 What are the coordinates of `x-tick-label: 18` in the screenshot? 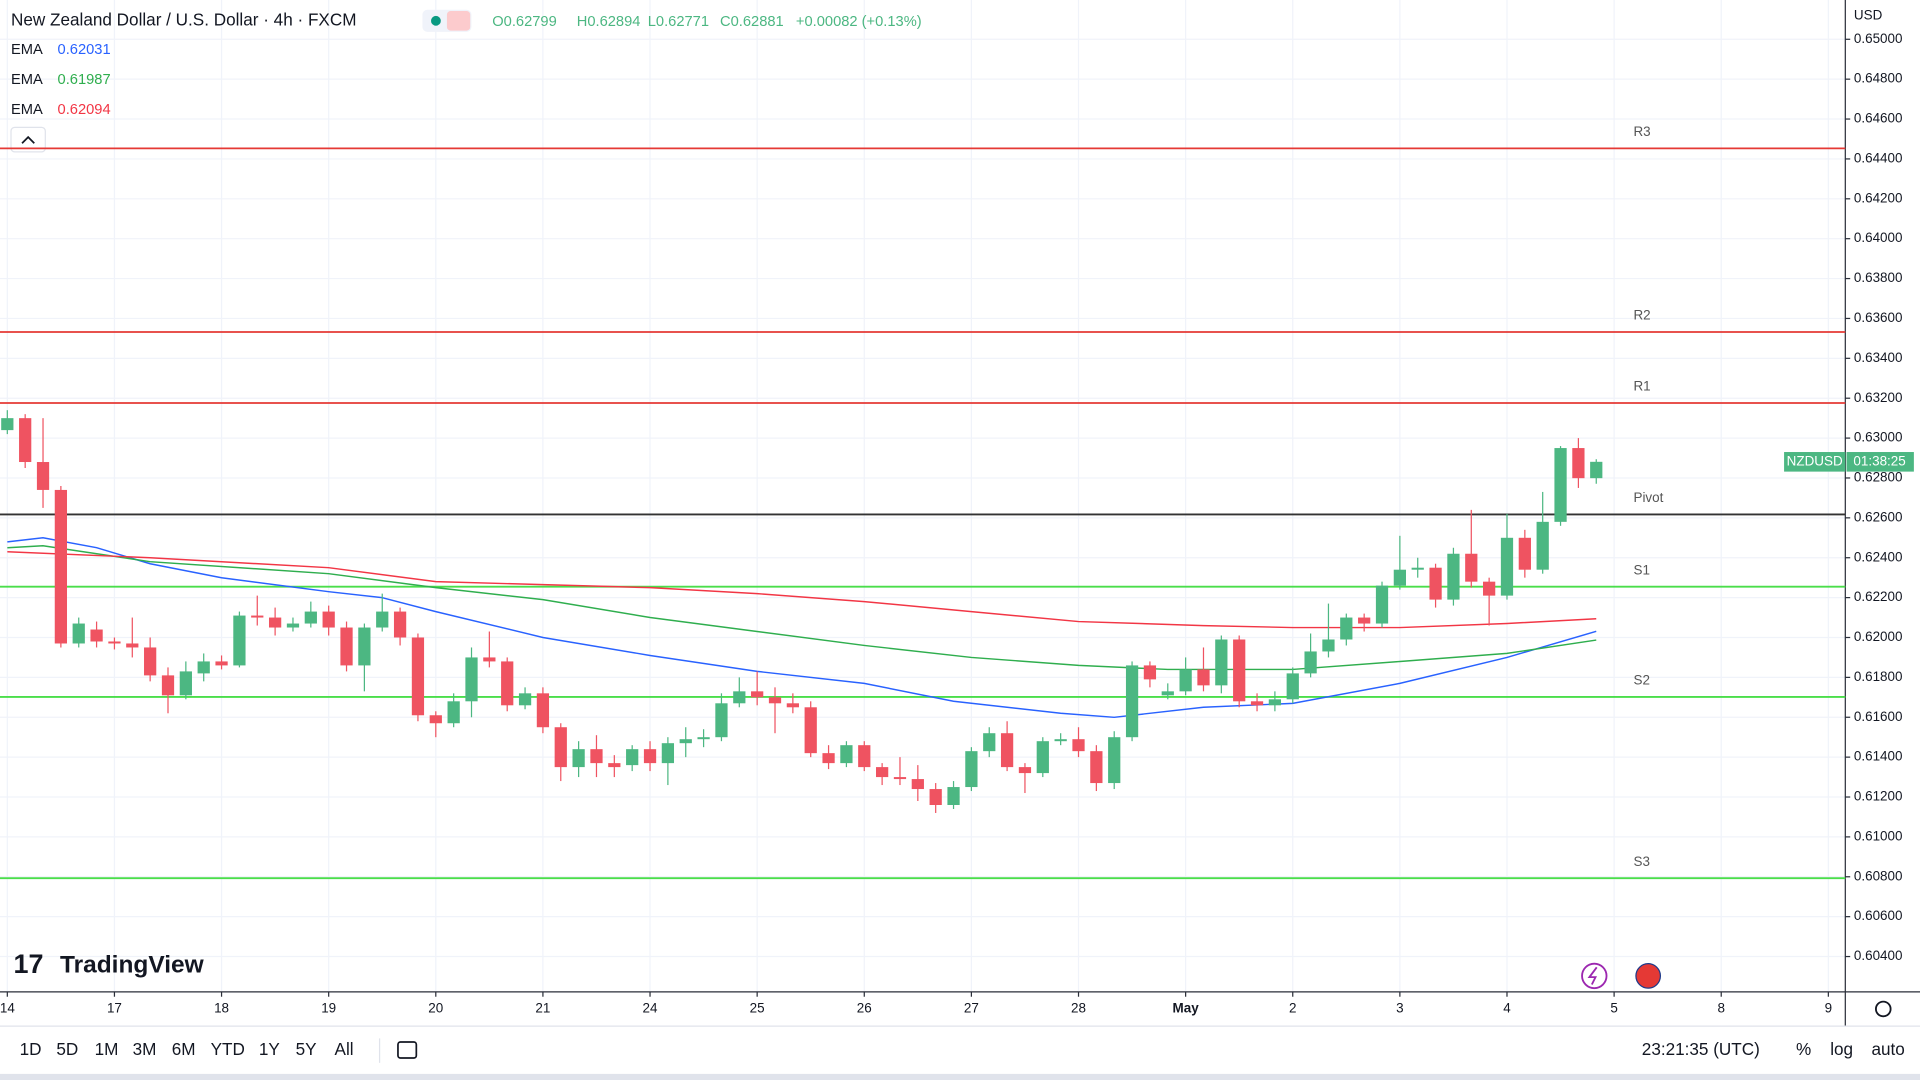 It's located at (221, 1008).